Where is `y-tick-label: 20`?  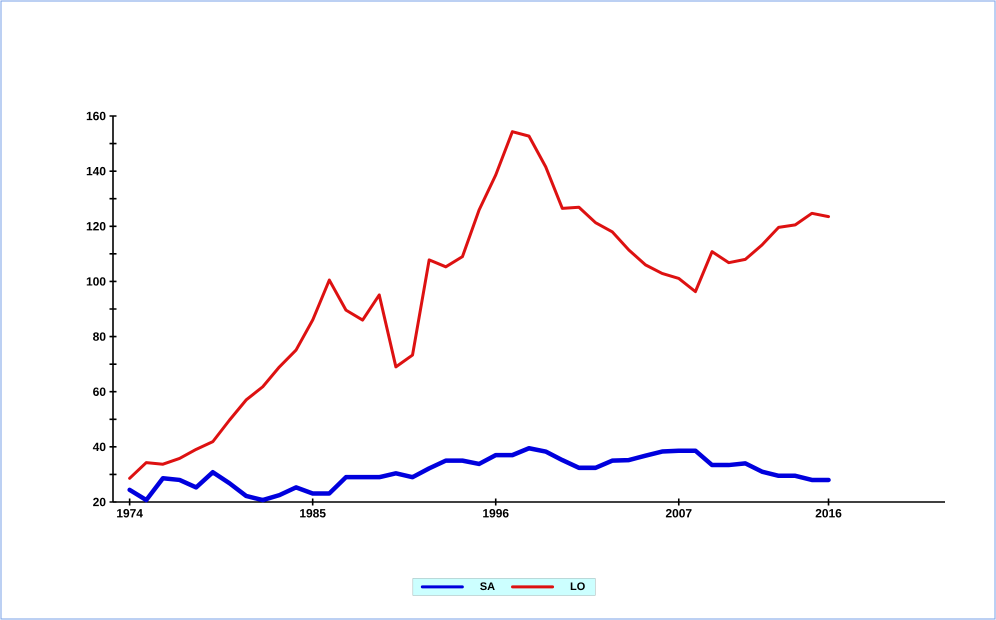
y-tick-label: 20 is located at coordinates (99, 502).